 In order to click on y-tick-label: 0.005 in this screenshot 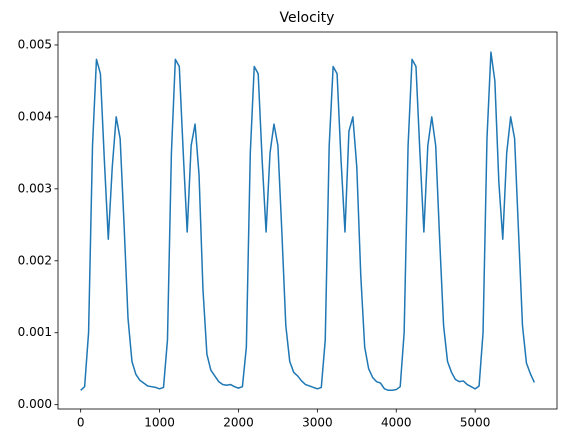, I will do `click(35, 44)`.